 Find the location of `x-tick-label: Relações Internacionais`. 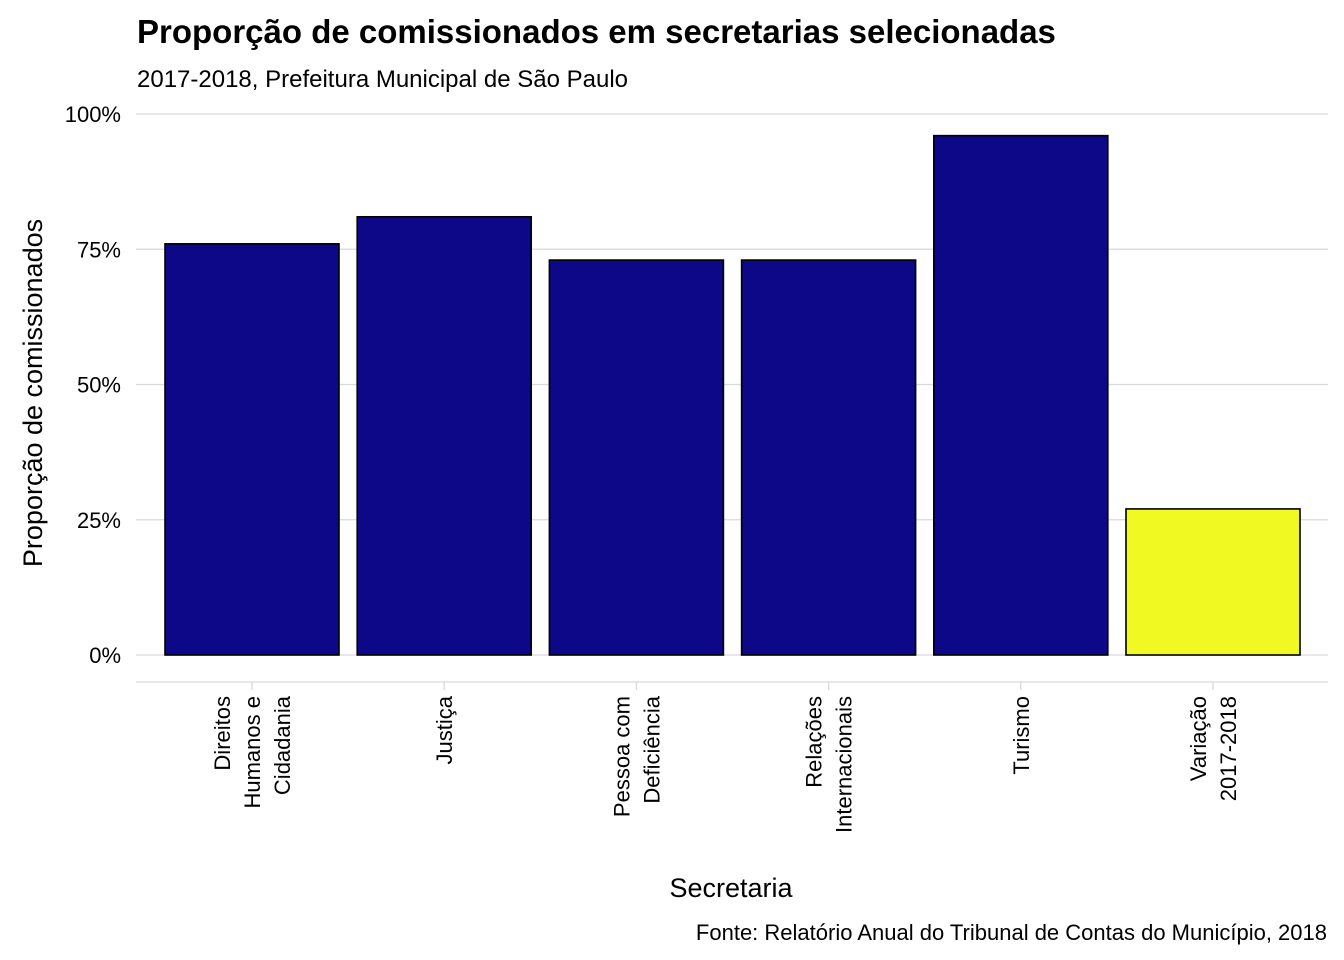

x-tick-label: Relações Internacionais is located at coordinates (829, 764).